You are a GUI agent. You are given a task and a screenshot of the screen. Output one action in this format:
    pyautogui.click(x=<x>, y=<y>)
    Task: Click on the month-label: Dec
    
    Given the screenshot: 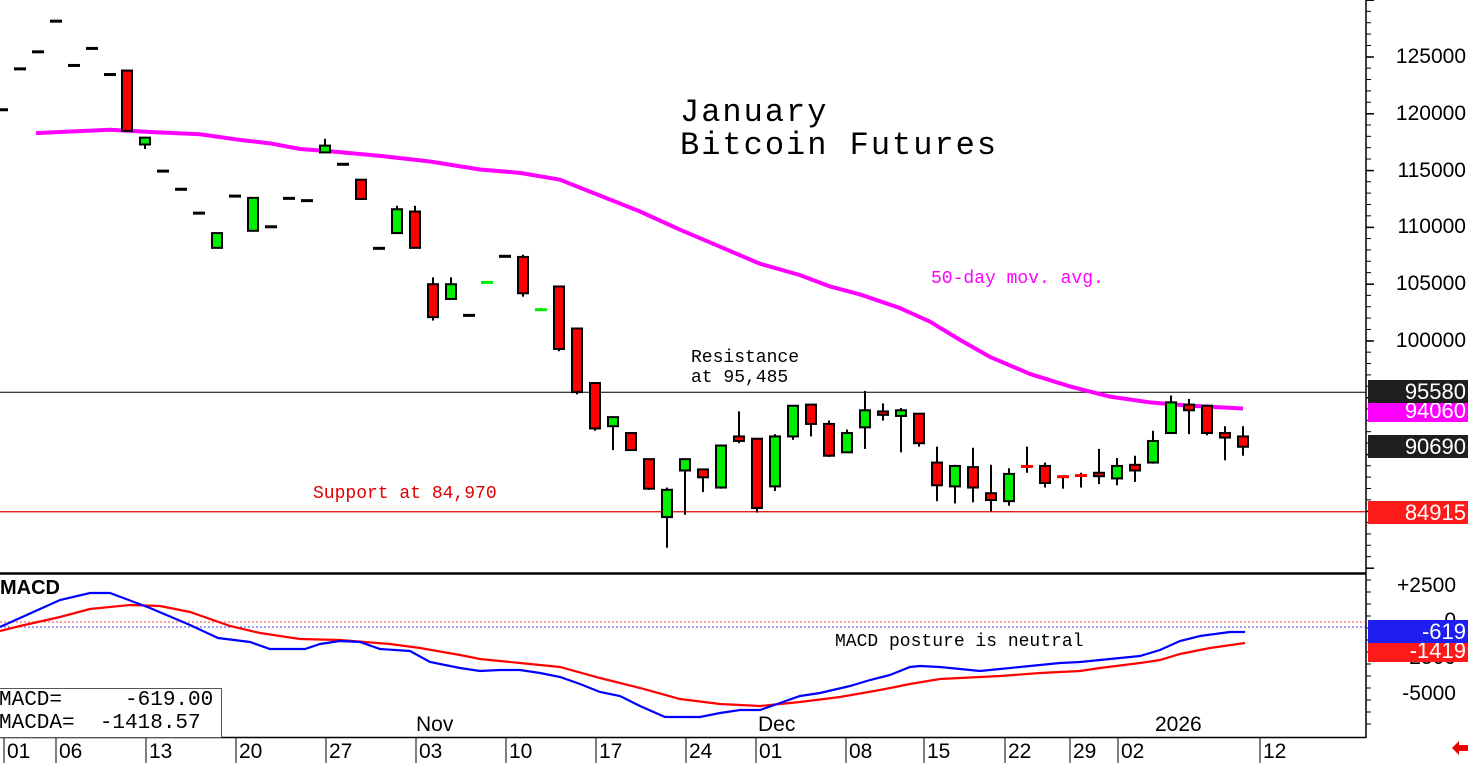 What is the action you would take?
    pyautogui.click(x=777, y=724)
    